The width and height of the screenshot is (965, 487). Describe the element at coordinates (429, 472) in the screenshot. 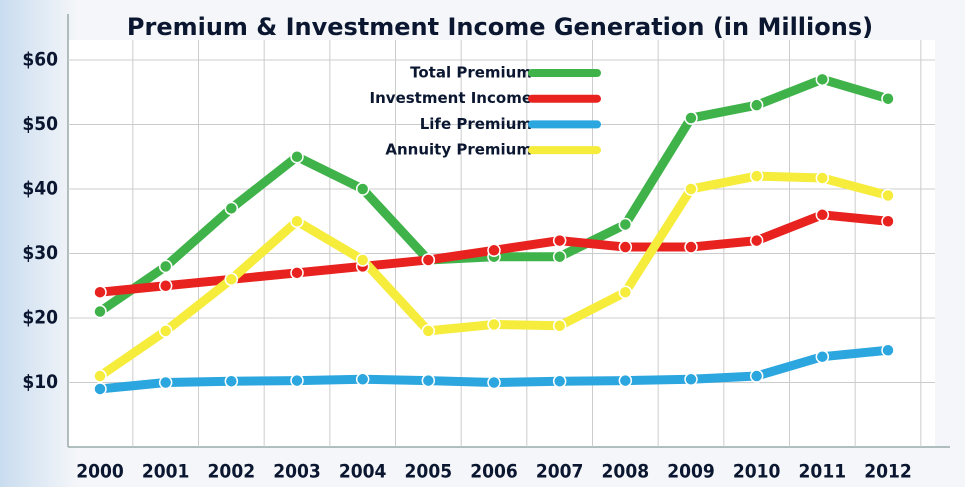

I see `x-tick-label: 2005` at that location.